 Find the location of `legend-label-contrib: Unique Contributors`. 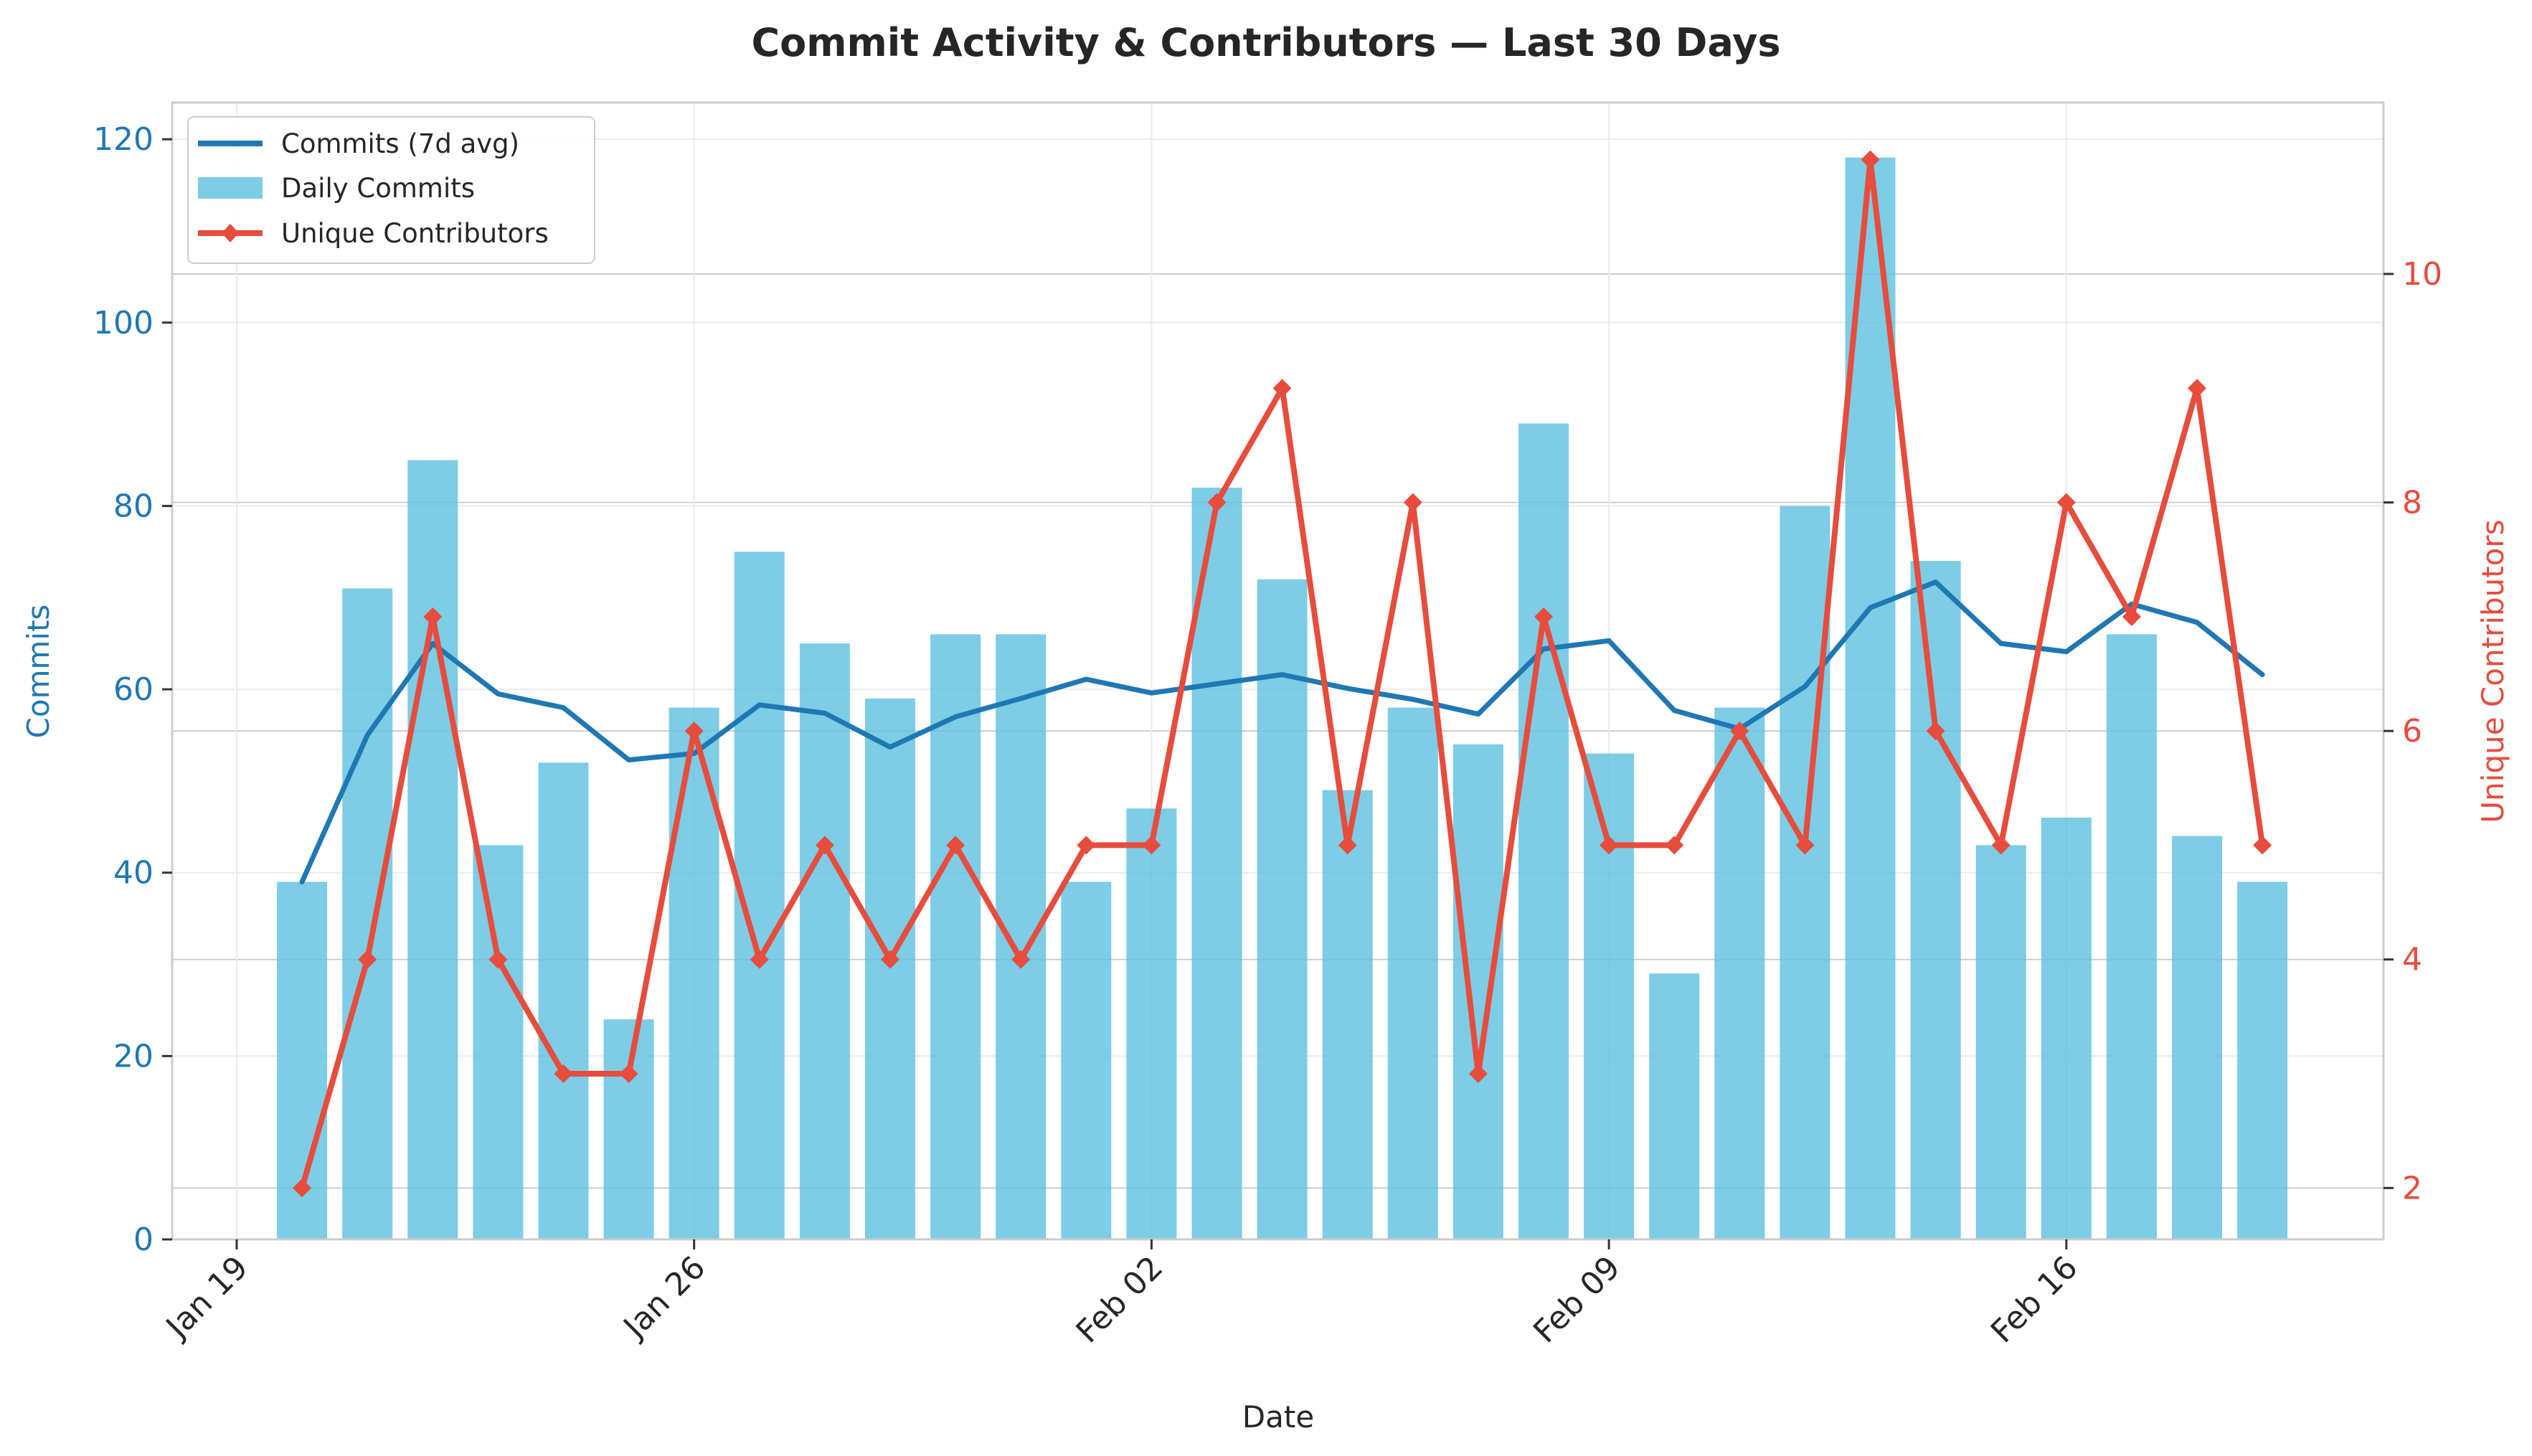

legend-label-contrib: Unique Contributors is located at coordinates (415, 233).